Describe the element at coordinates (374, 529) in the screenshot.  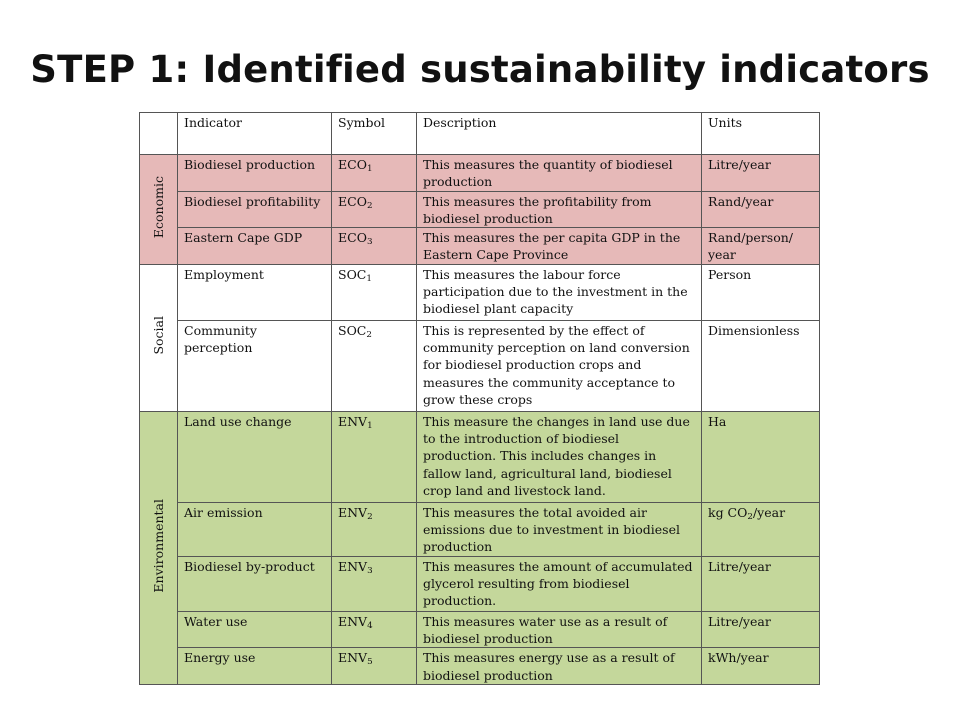
I see `symbol-cell: ENV2` at that location.